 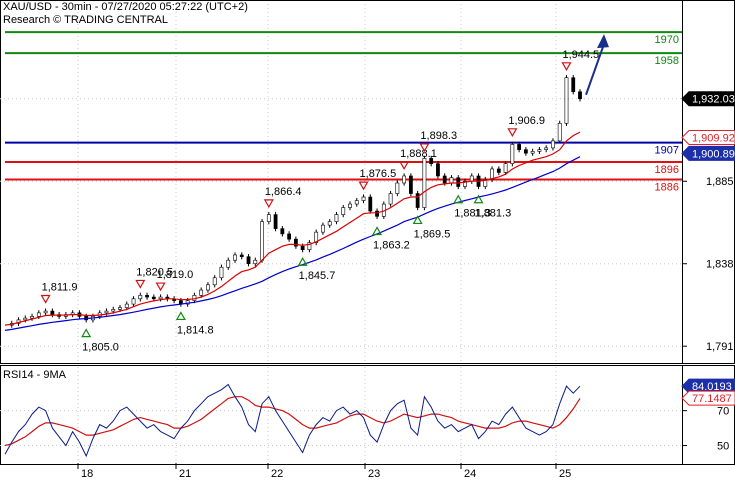 I want to click on swing-low-label: 1,845.7, so click(x=317, y=276).